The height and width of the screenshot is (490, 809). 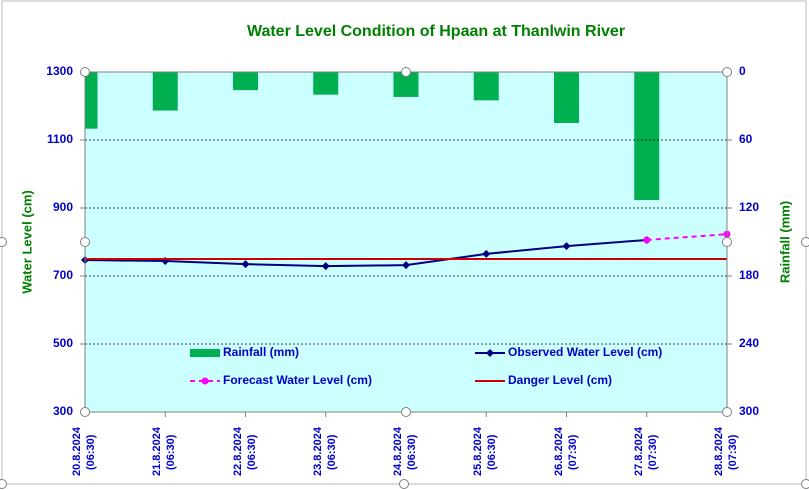 What do you see at coordinates (244, 452) in the screenshot?
I see `x-tick-label: 22.8.2024 (06:30)` at bounding box center [244, 452].